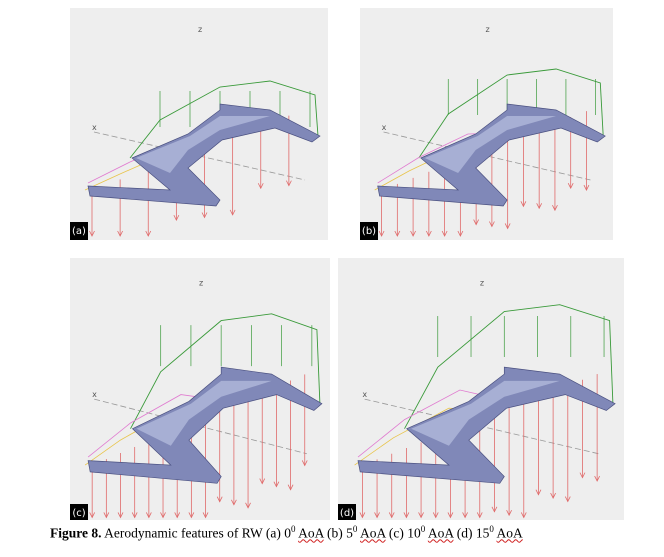 This screenshot has width=664, height=557. Describe the element at coordinates (482, 533) in the screenshot. I see `caption-angle: 15` at that location.